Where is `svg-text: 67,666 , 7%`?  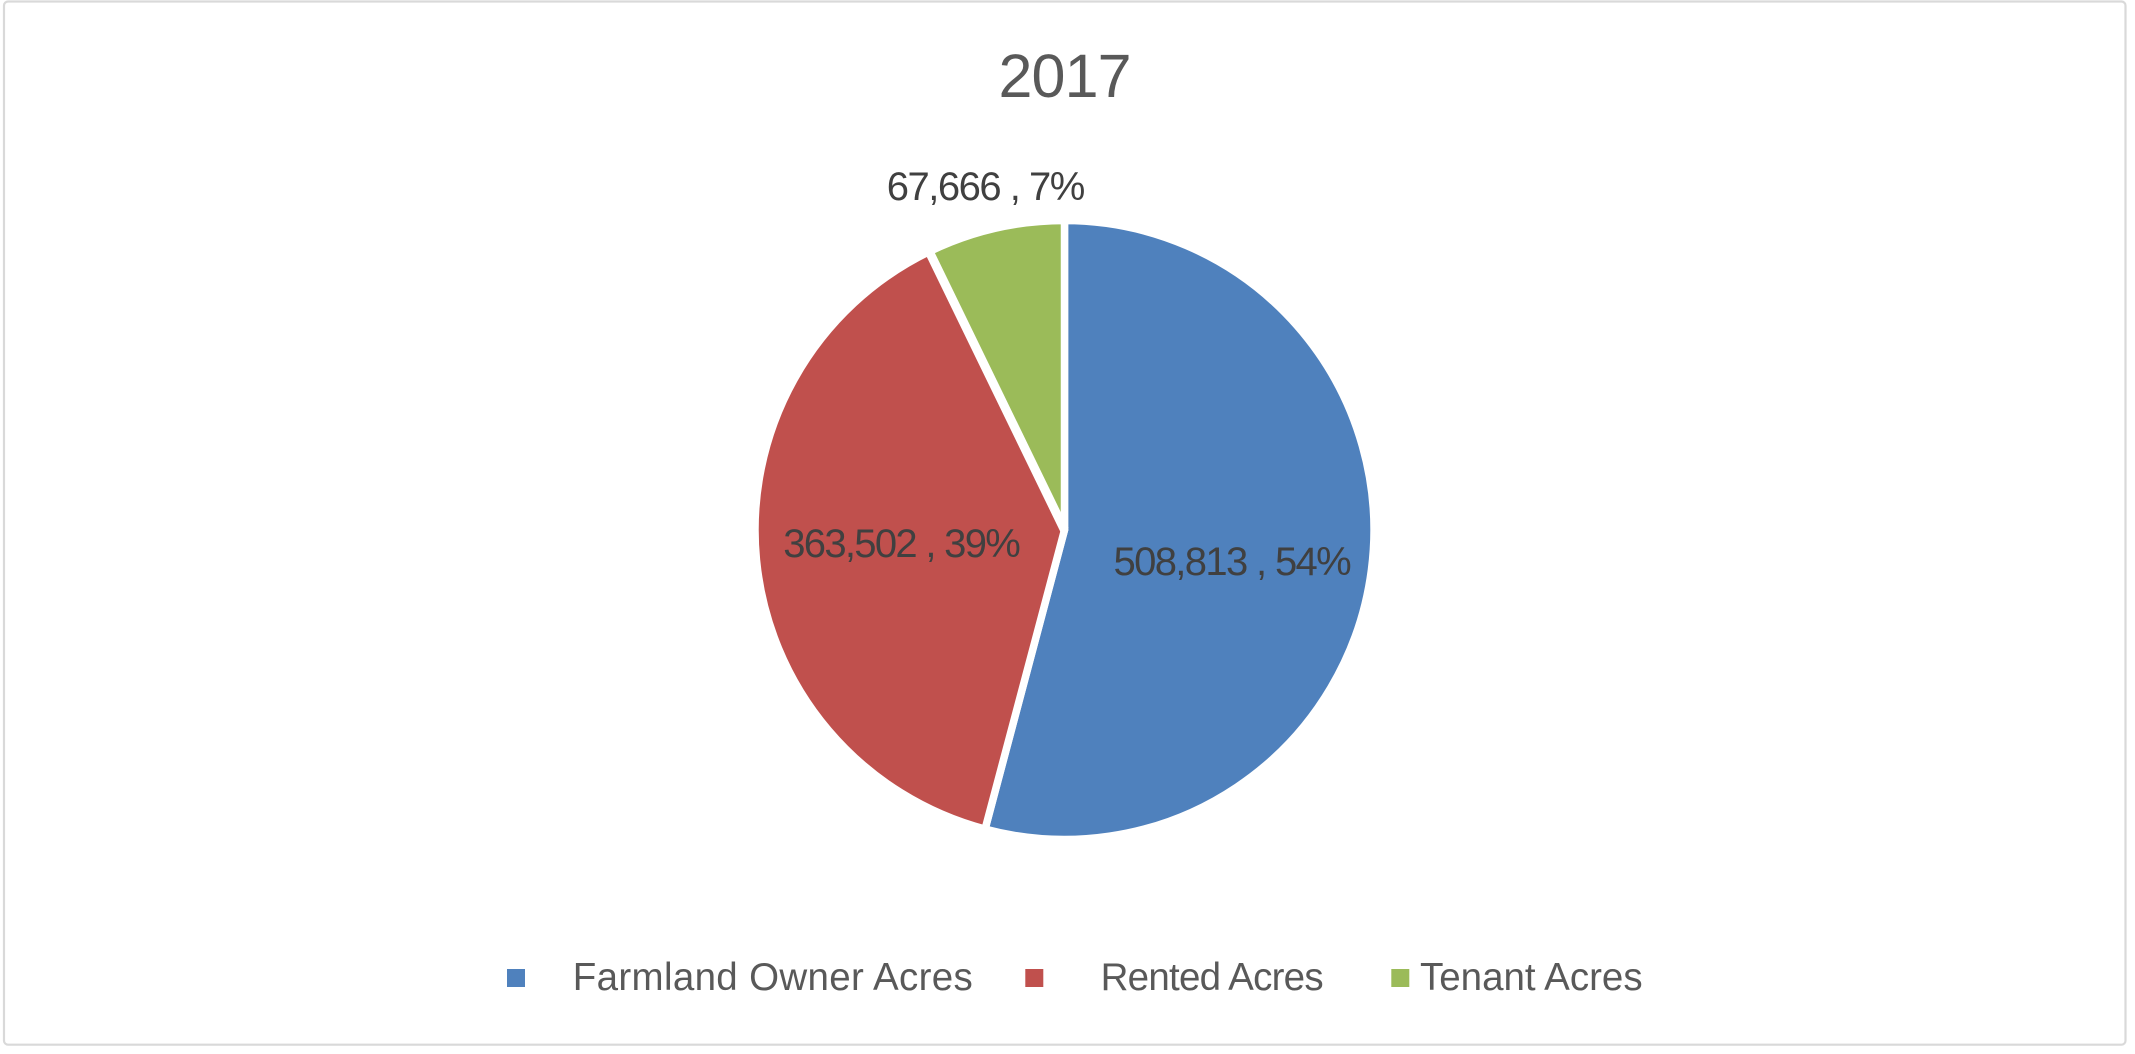 svg-text: 67,666 , 7% is located at coordinates (986, 187).